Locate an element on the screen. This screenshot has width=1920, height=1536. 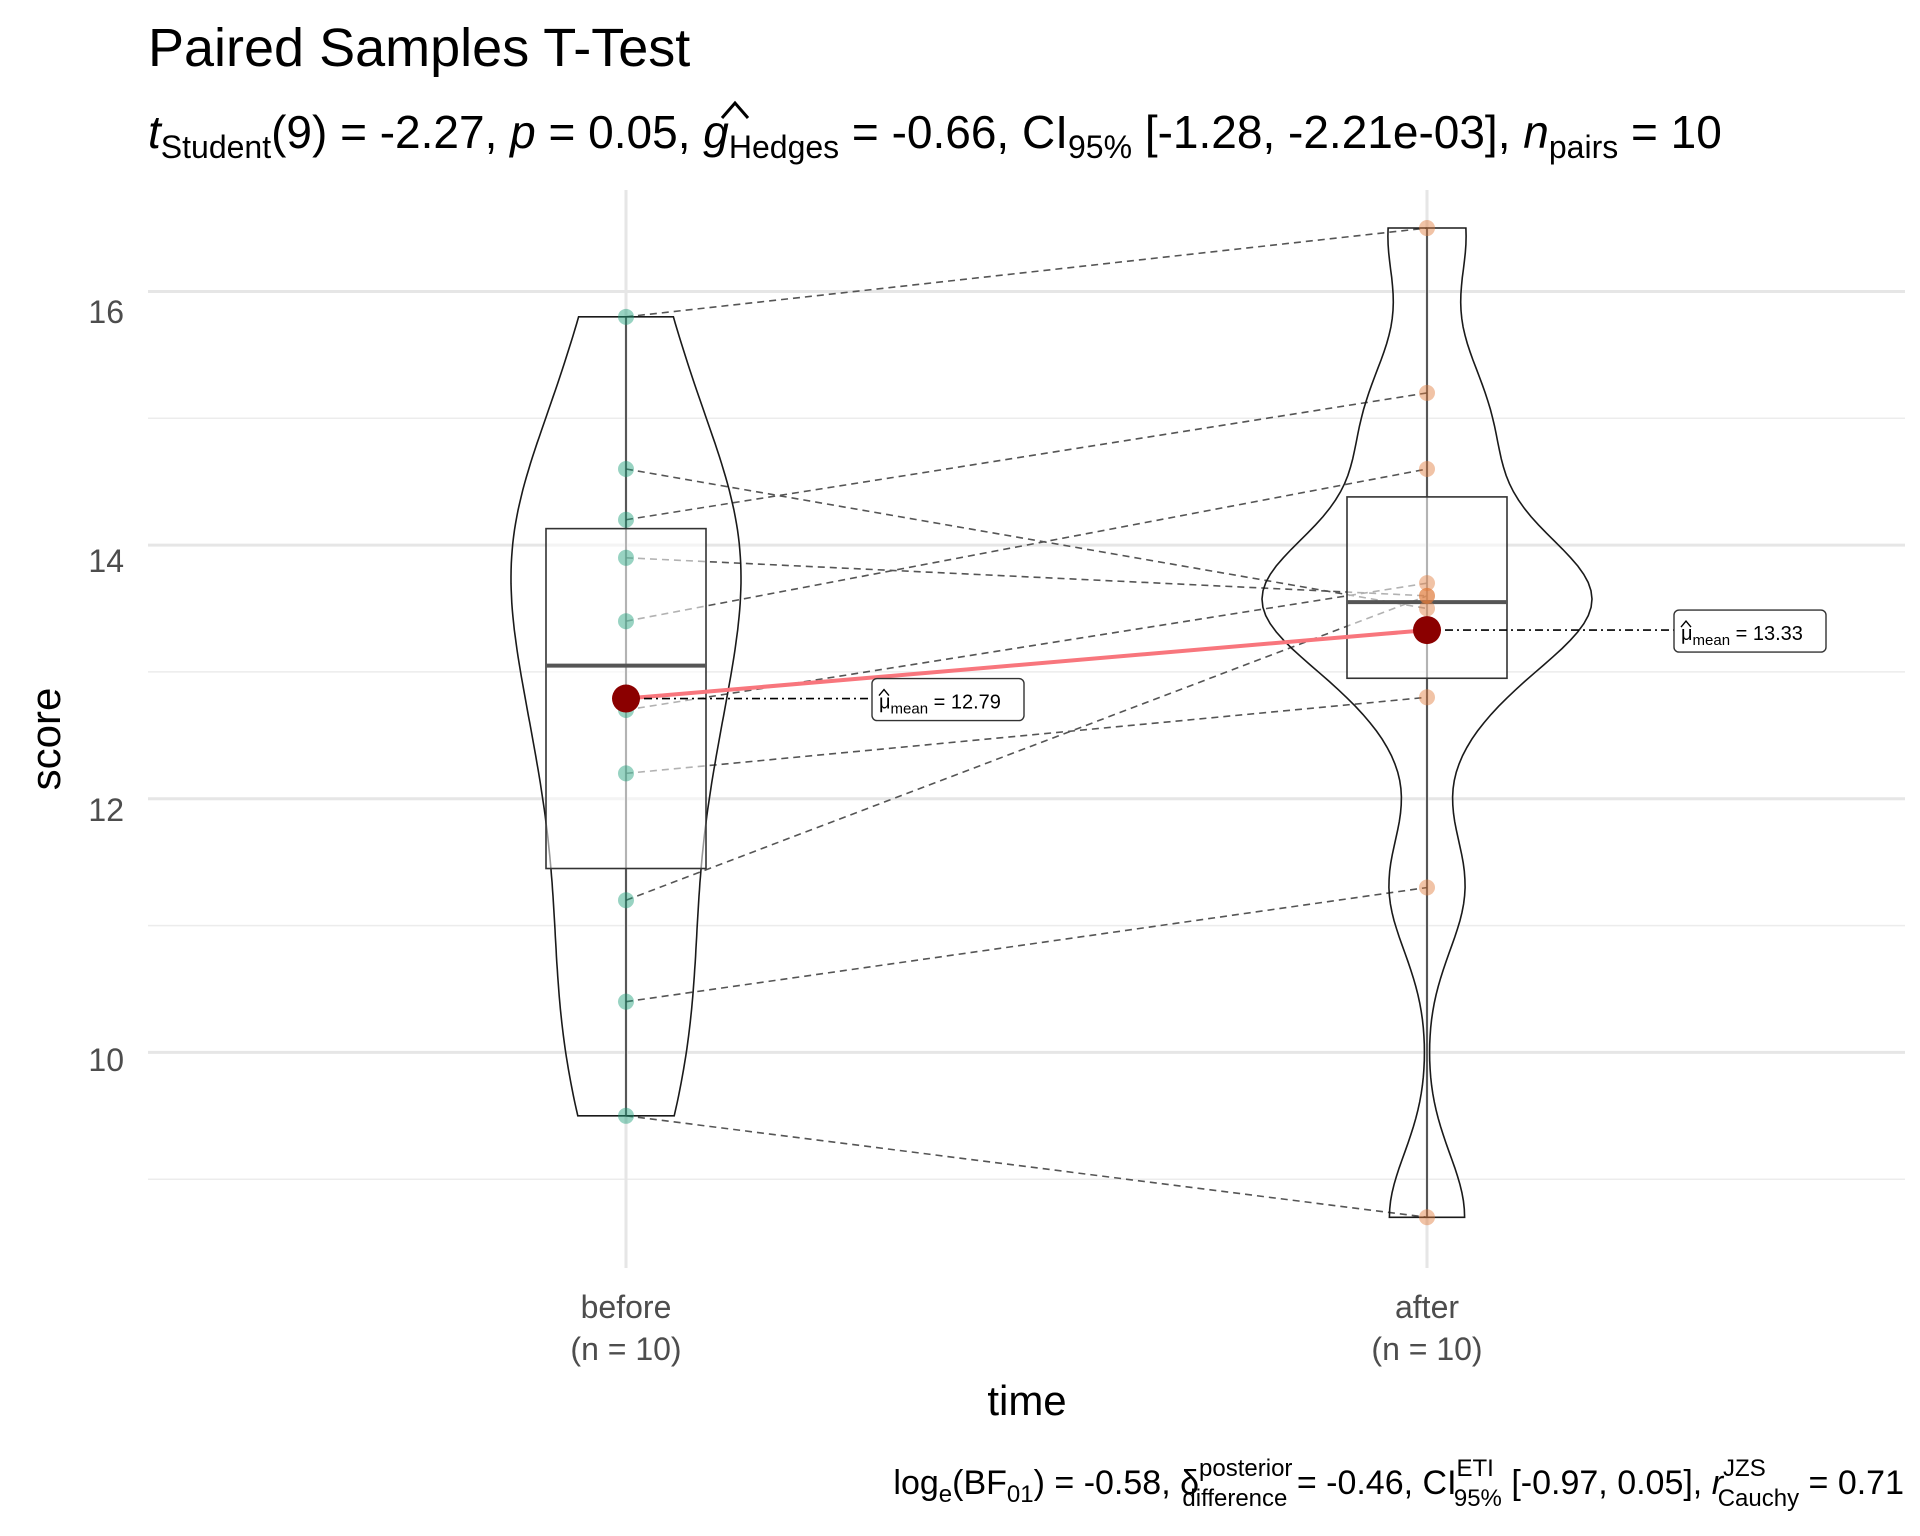
subtitle-ci-sub: 95% is located at coordinates (1100, 147).